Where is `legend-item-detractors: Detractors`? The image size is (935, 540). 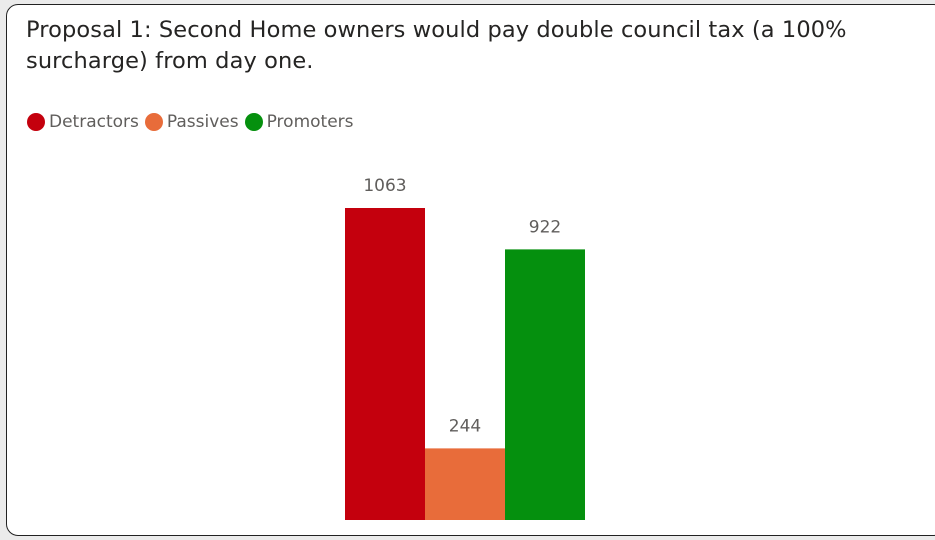
legend-item-detractors: Detractors is located at coordinates (83, 122).